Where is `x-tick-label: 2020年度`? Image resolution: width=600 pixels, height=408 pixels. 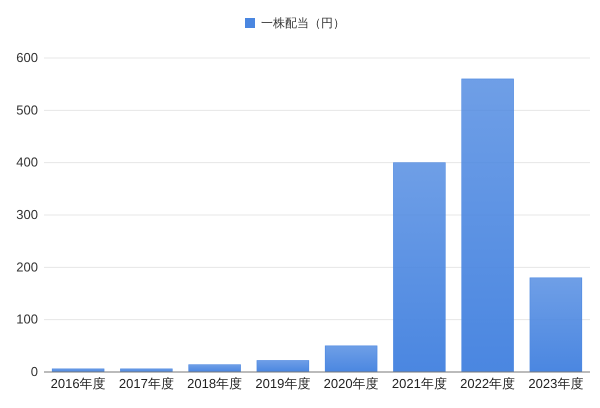 x-tick-label: 2020年度 is located at coordinates (351, 383).